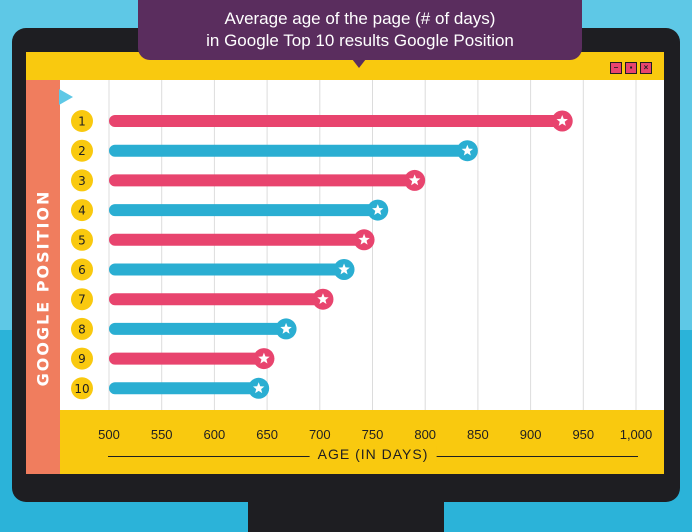 The image size is (692, 532). I want to click on category-label: 6, so click(82, 270).